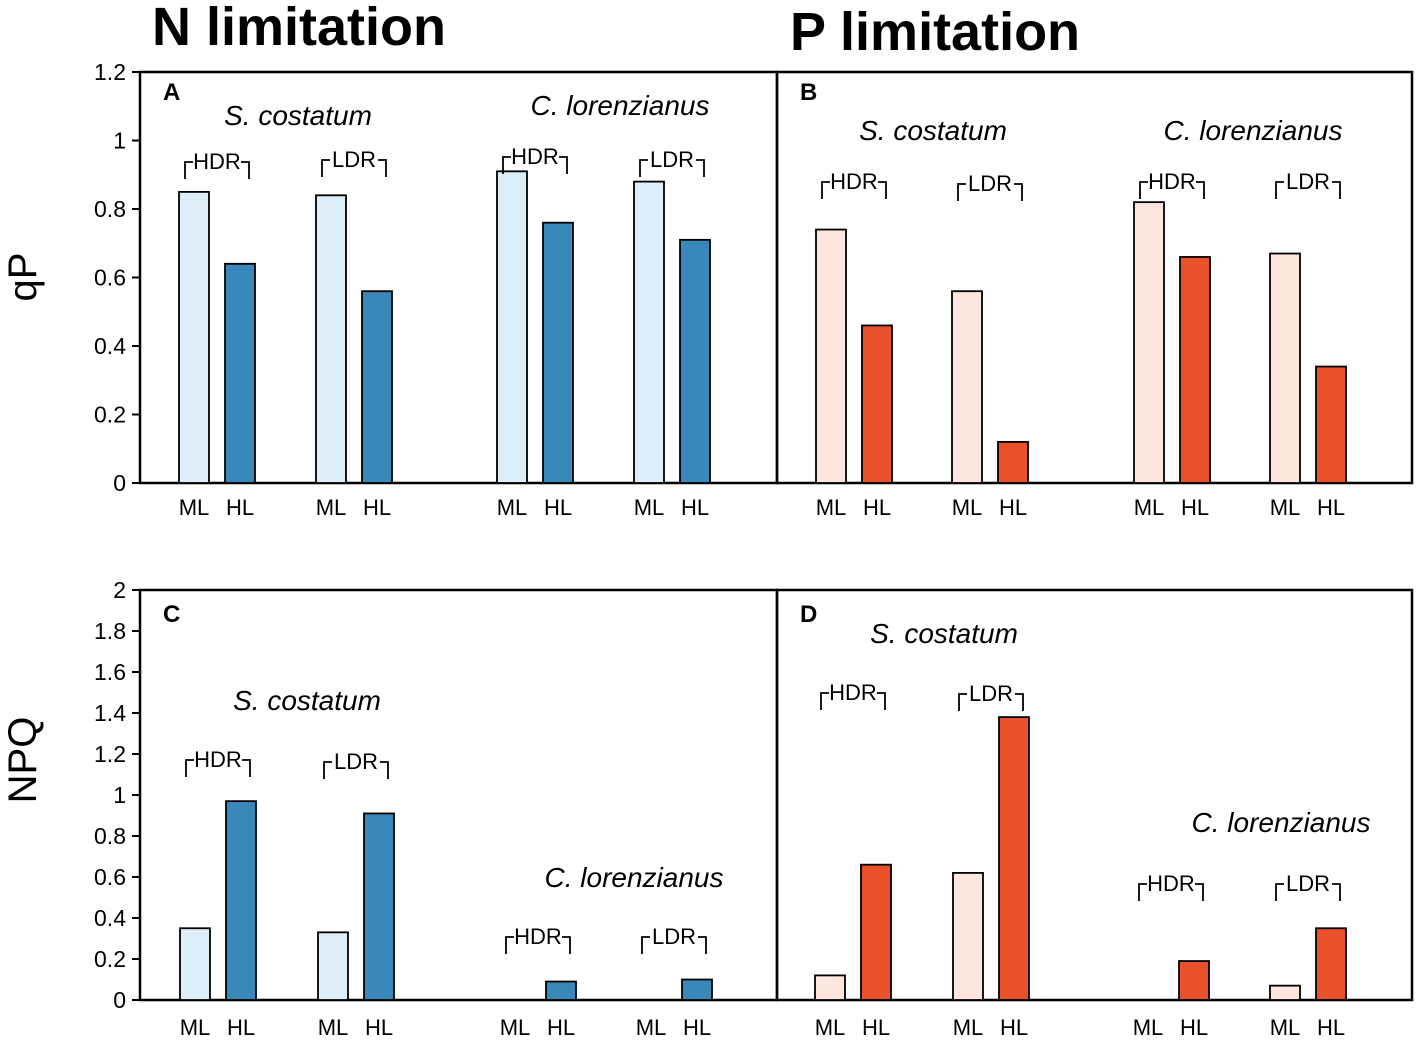  Describe the element at coordinates (110, 713) in the screenshot. I see `y-tick-label: 1.4` at that location.